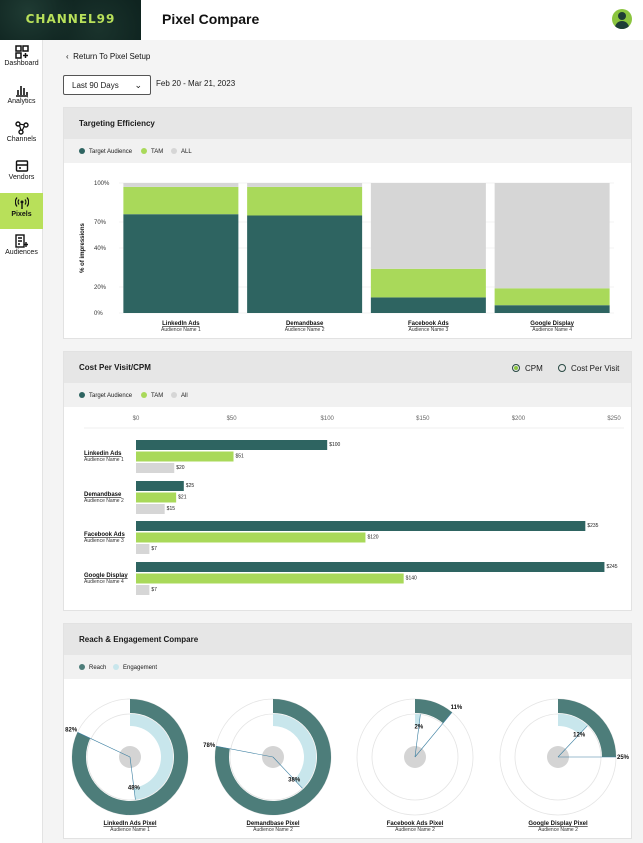 Image resolution: width=643 pixels, height=843 pixels. I want to click on data-label: $235, so click(592, 526).